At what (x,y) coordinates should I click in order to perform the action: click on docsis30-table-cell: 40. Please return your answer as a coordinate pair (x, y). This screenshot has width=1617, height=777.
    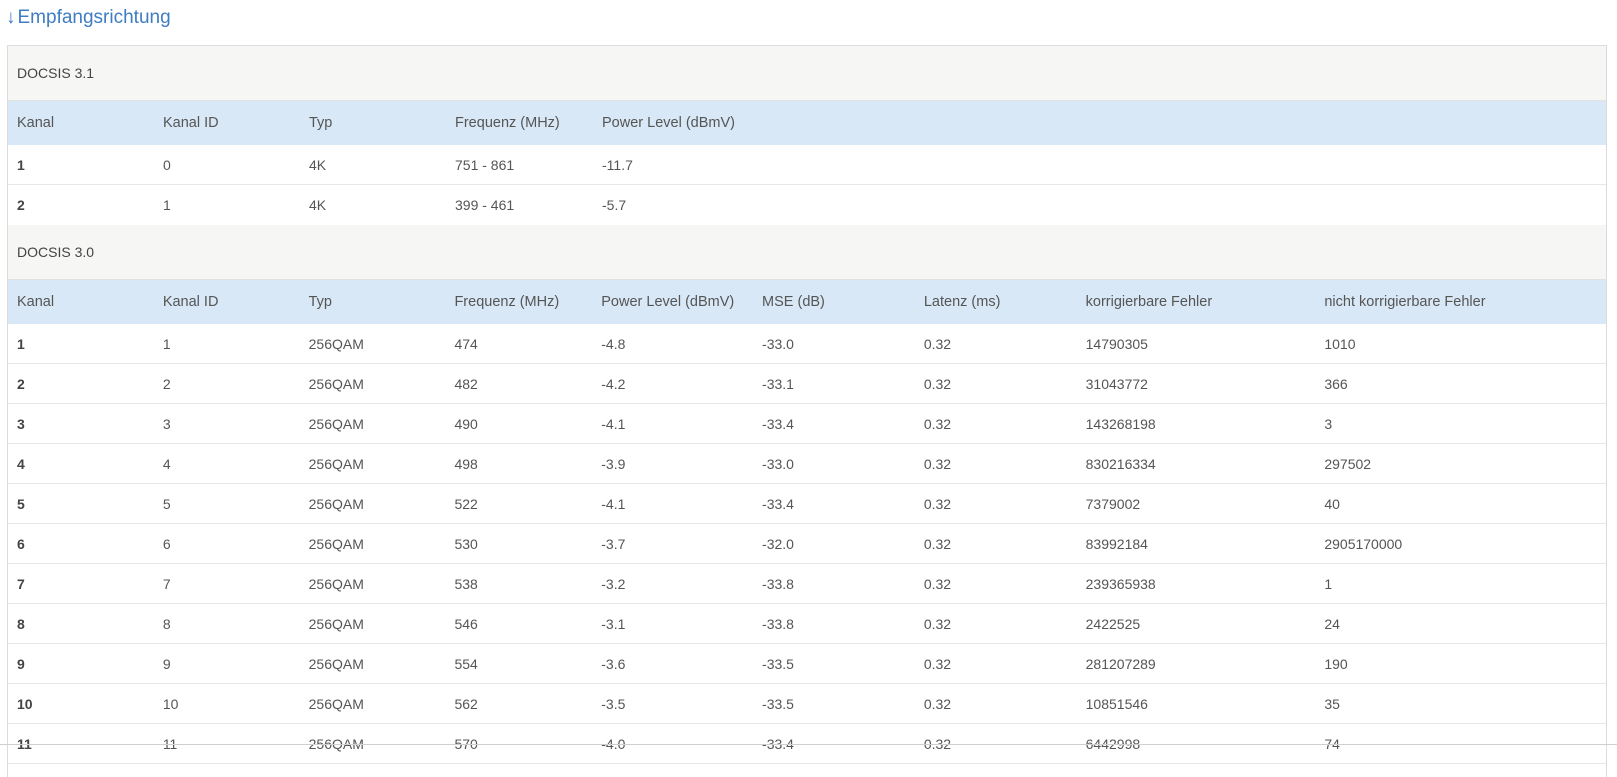
    Looking at the image, I should click on (1332, 503).